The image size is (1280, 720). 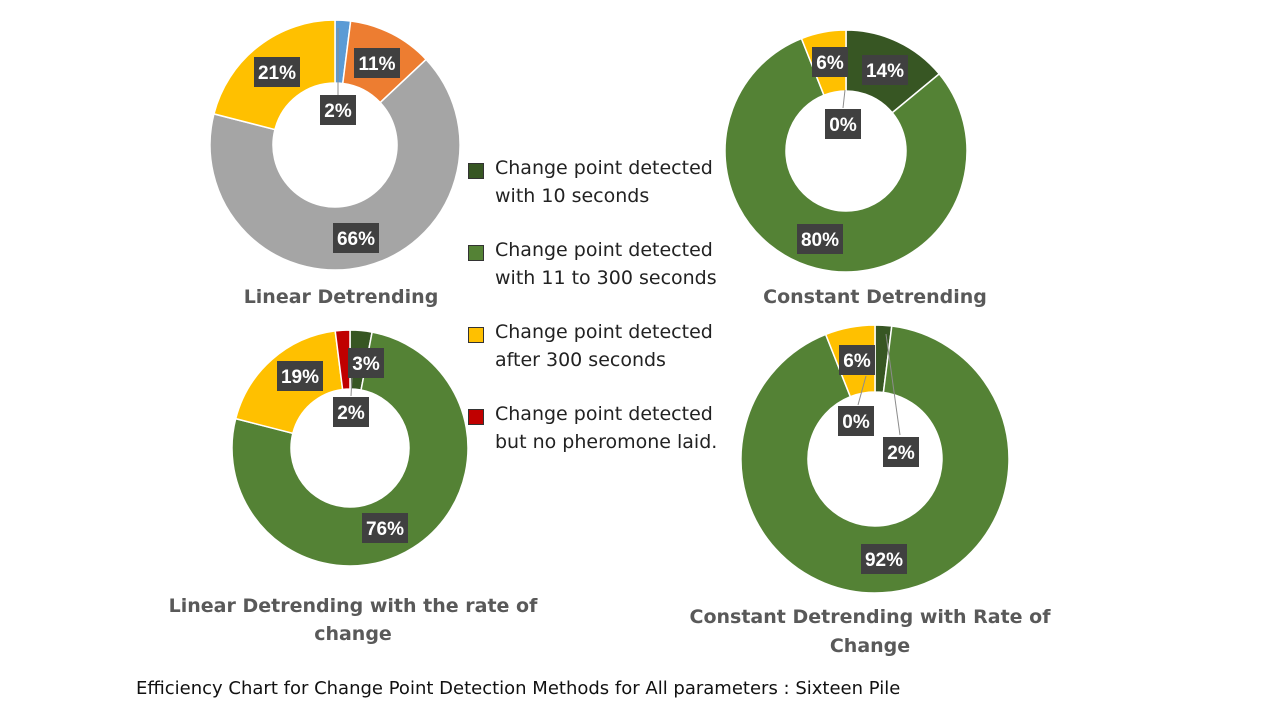 I want to click on legend-swatch-11-300s, so click(x=476, y=253).